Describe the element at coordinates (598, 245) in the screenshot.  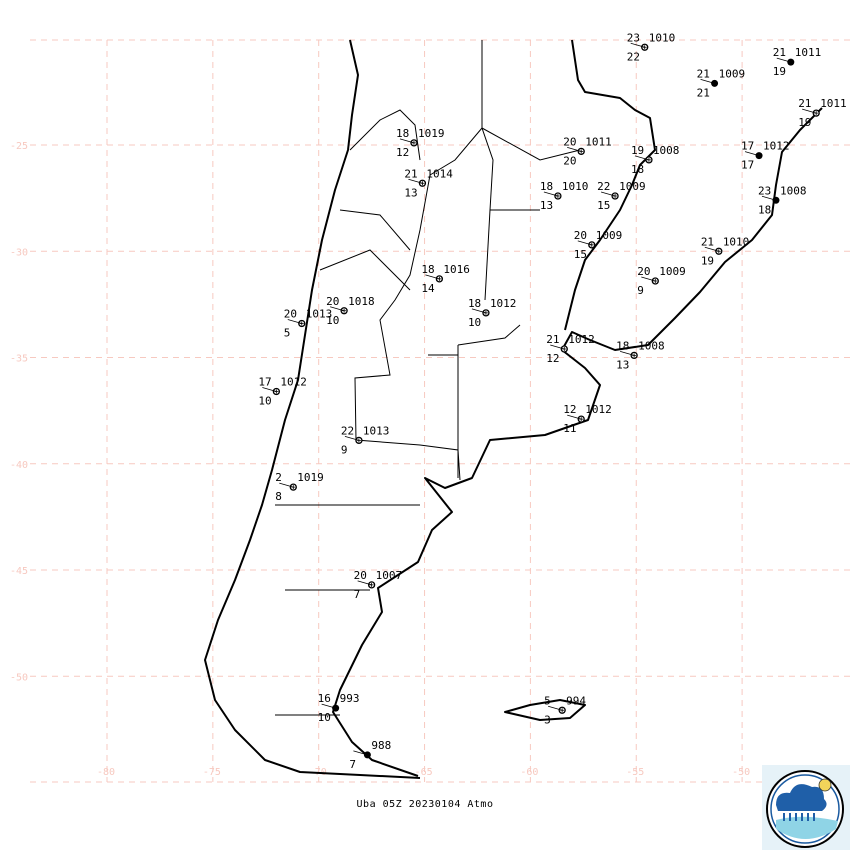
I see `station-plot: 20 1009 15` at that location.